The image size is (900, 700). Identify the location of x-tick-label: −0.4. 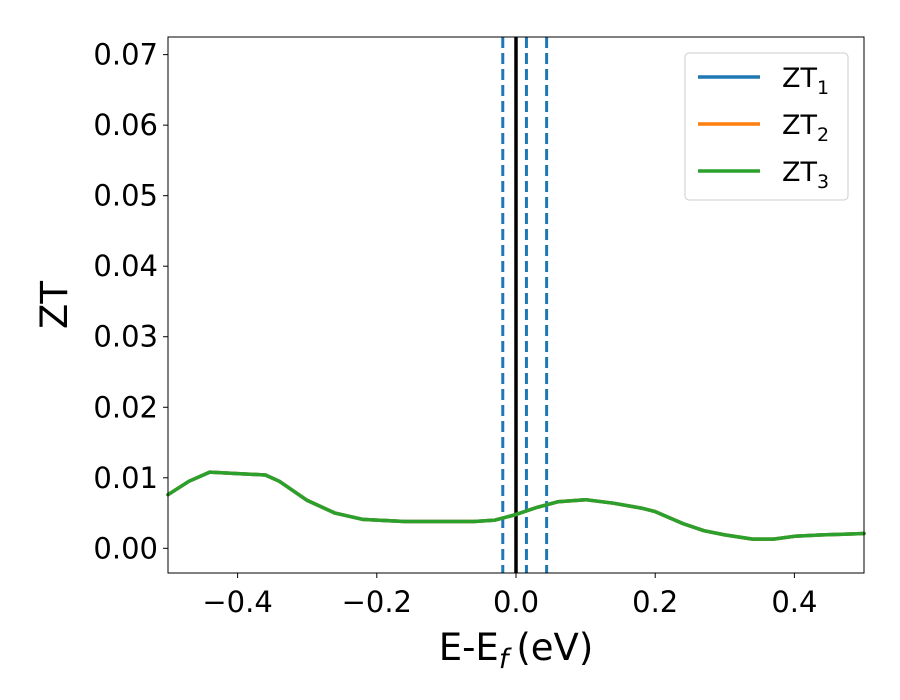
(237, 602).